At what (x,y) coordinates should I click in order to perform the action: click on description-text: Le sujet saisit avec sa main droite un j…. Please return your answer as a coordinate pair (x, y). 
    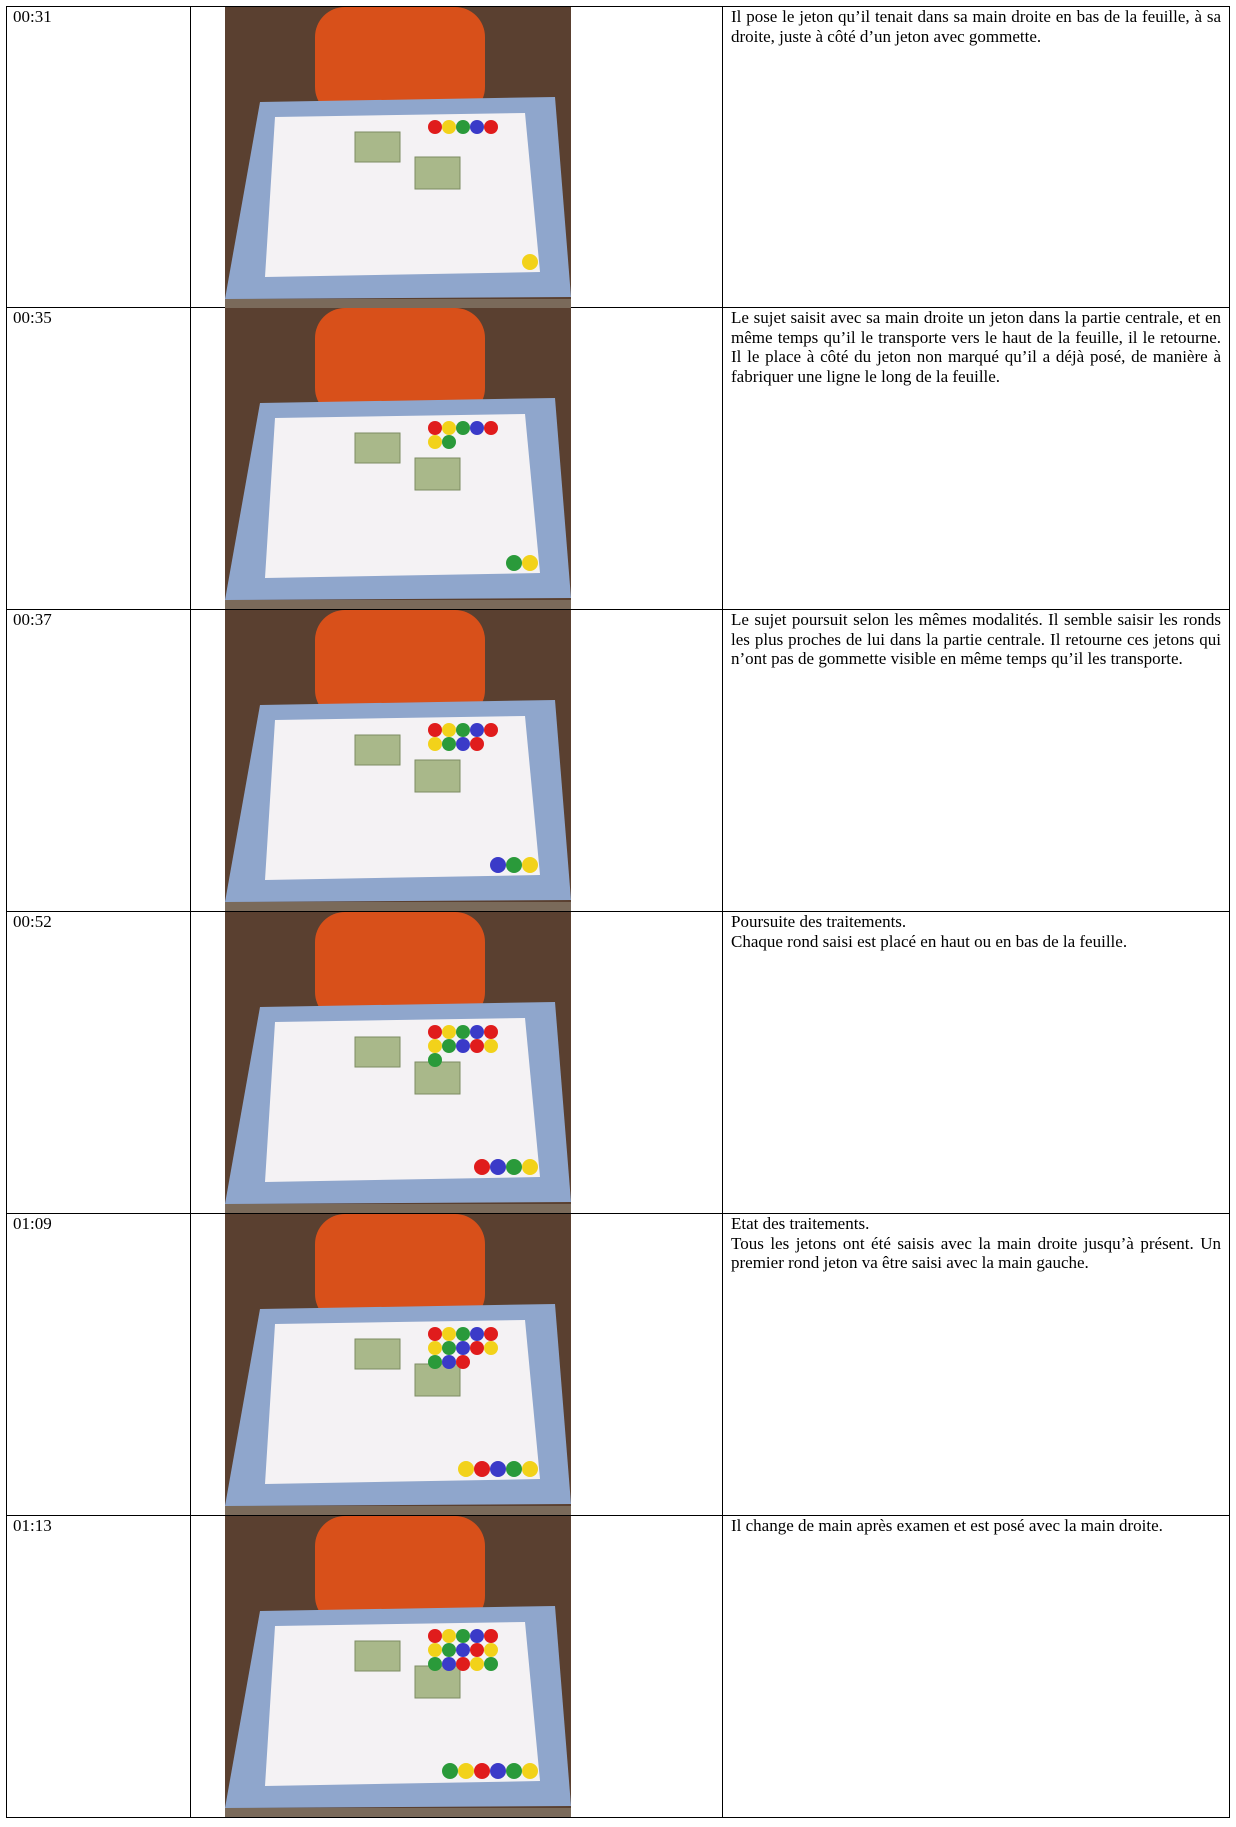
    Looking at the image, I should click on (976, 347).